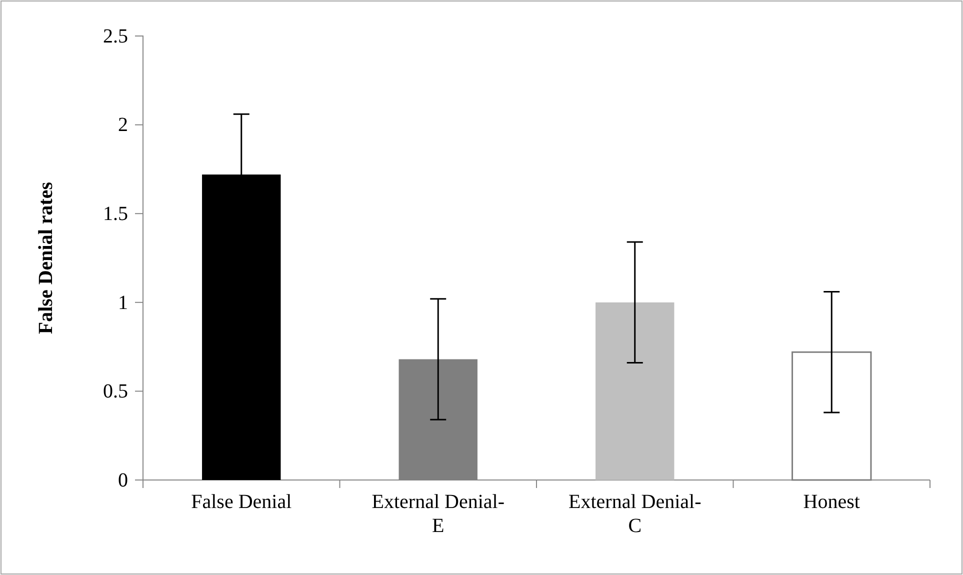 The image size is (963, 575). What do you see at coordinates (115, 36) in the screenshot?
I see `y-tick-label: 2.5` at bounding box center [115, 36].